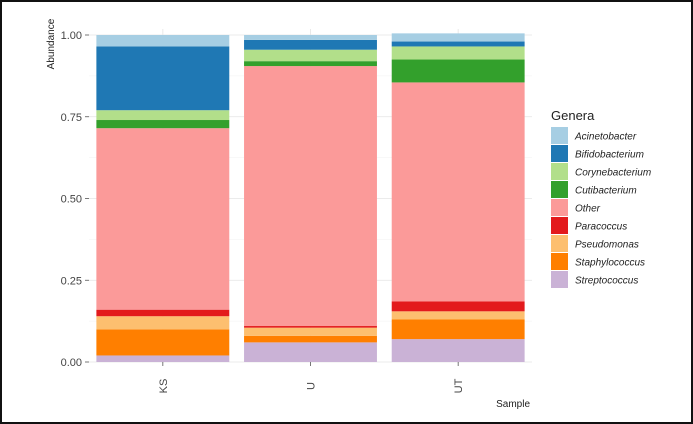  Describe the element at coordinates (310, 339) in the screenshot. I see `bar-segment-staphylococcus-u` at that location.